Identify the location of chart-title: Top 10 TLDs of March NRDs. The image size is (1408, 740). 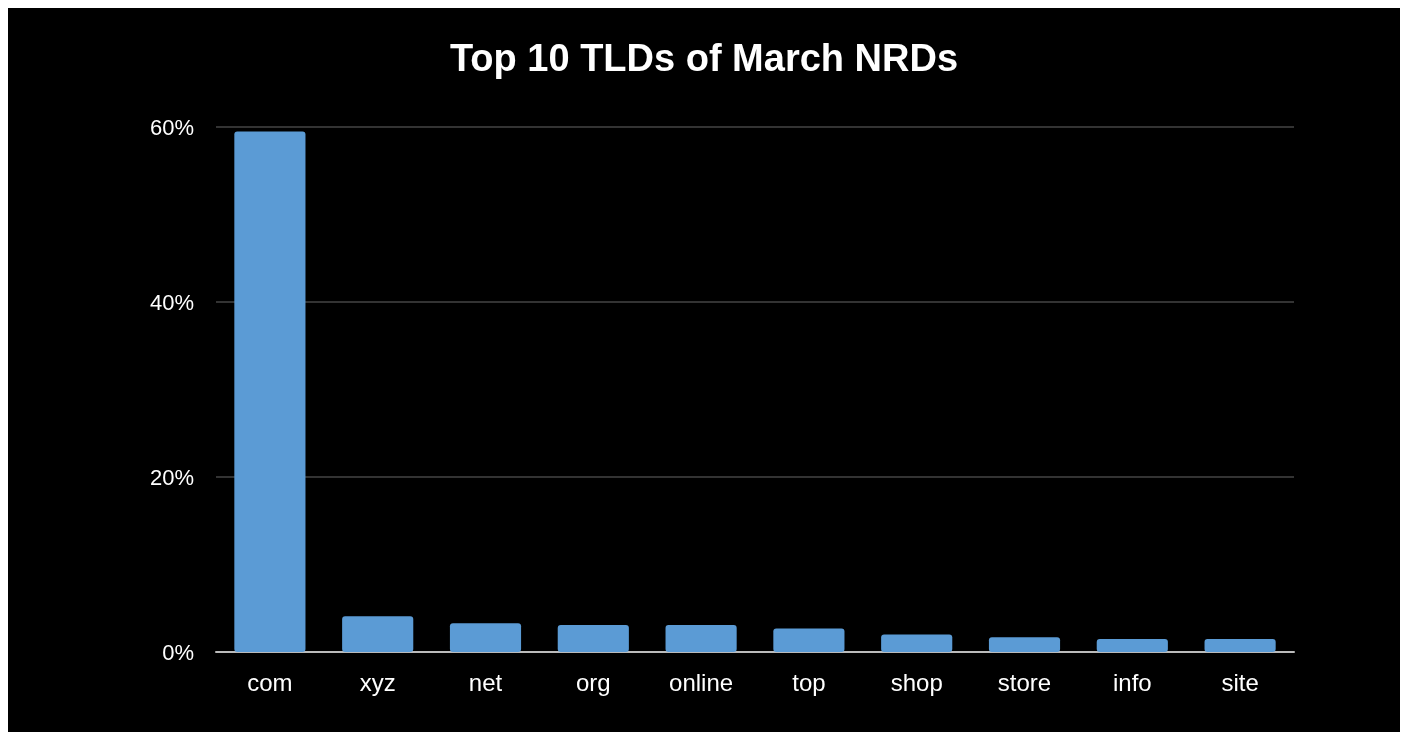
(704, 58).